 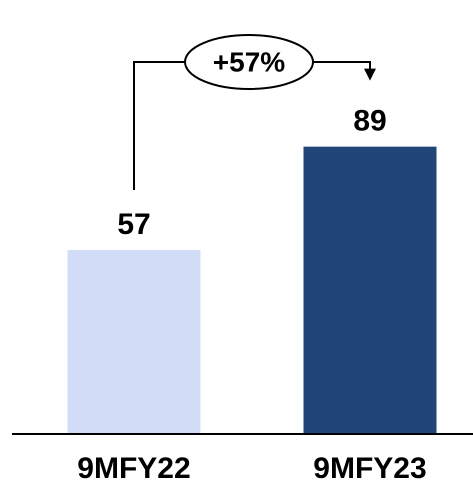 What do you see at coordinates (251, 468) in the screenshot?
I see `category-labels-group: 9MFY22 9MFY23` at bounding box center [251, 468].